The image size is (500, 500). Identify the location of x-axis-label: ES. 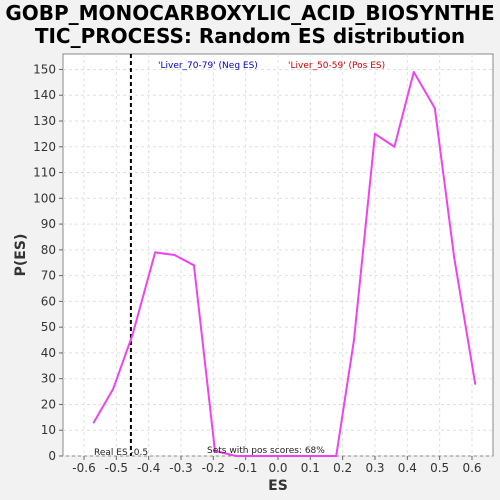
(278, 486).